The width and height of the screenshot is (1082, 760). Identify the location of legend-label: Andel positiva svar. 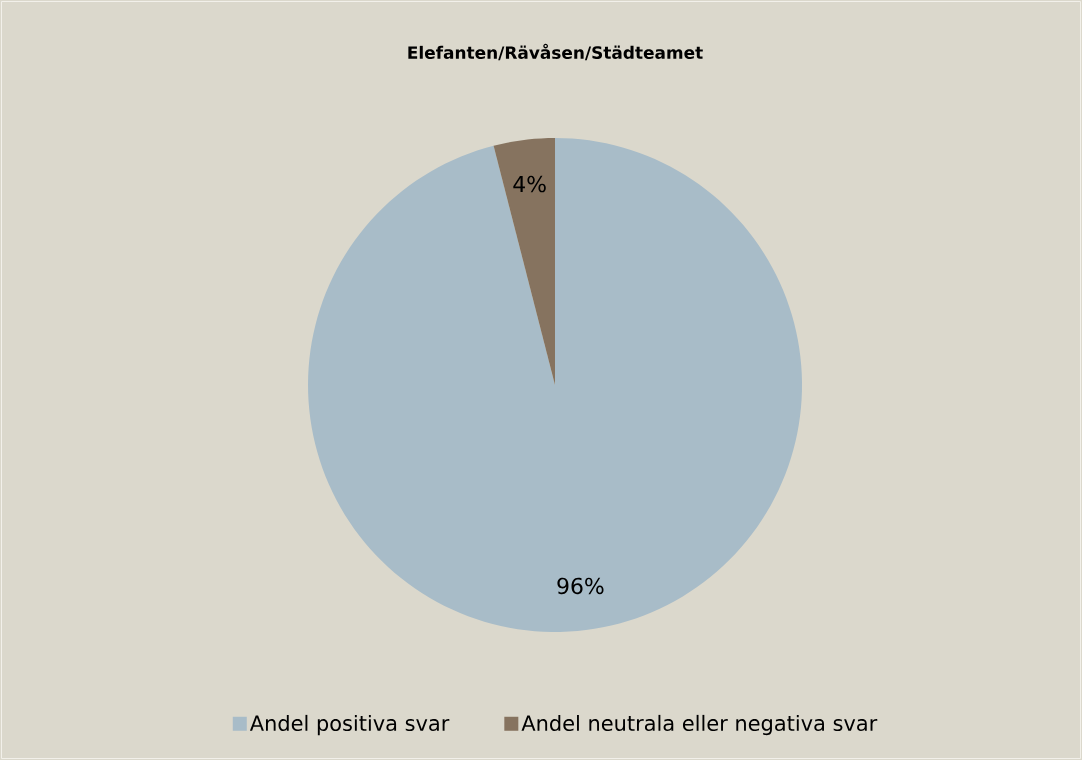
(349, 725).